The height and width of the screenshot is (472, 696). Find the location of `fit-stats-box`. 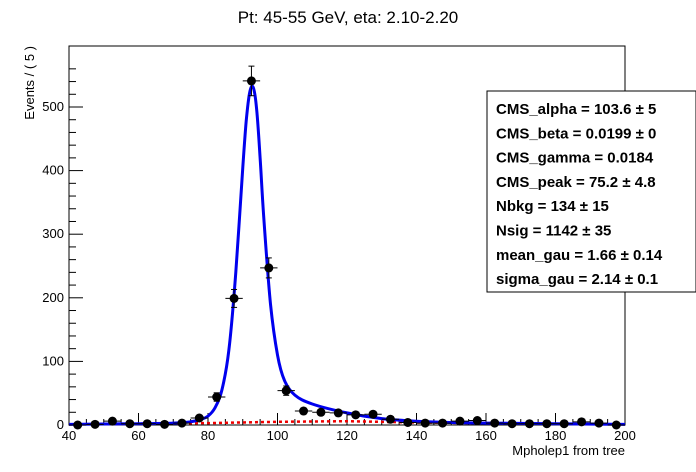

fit-stats-box is located at coordinates (591, 191).